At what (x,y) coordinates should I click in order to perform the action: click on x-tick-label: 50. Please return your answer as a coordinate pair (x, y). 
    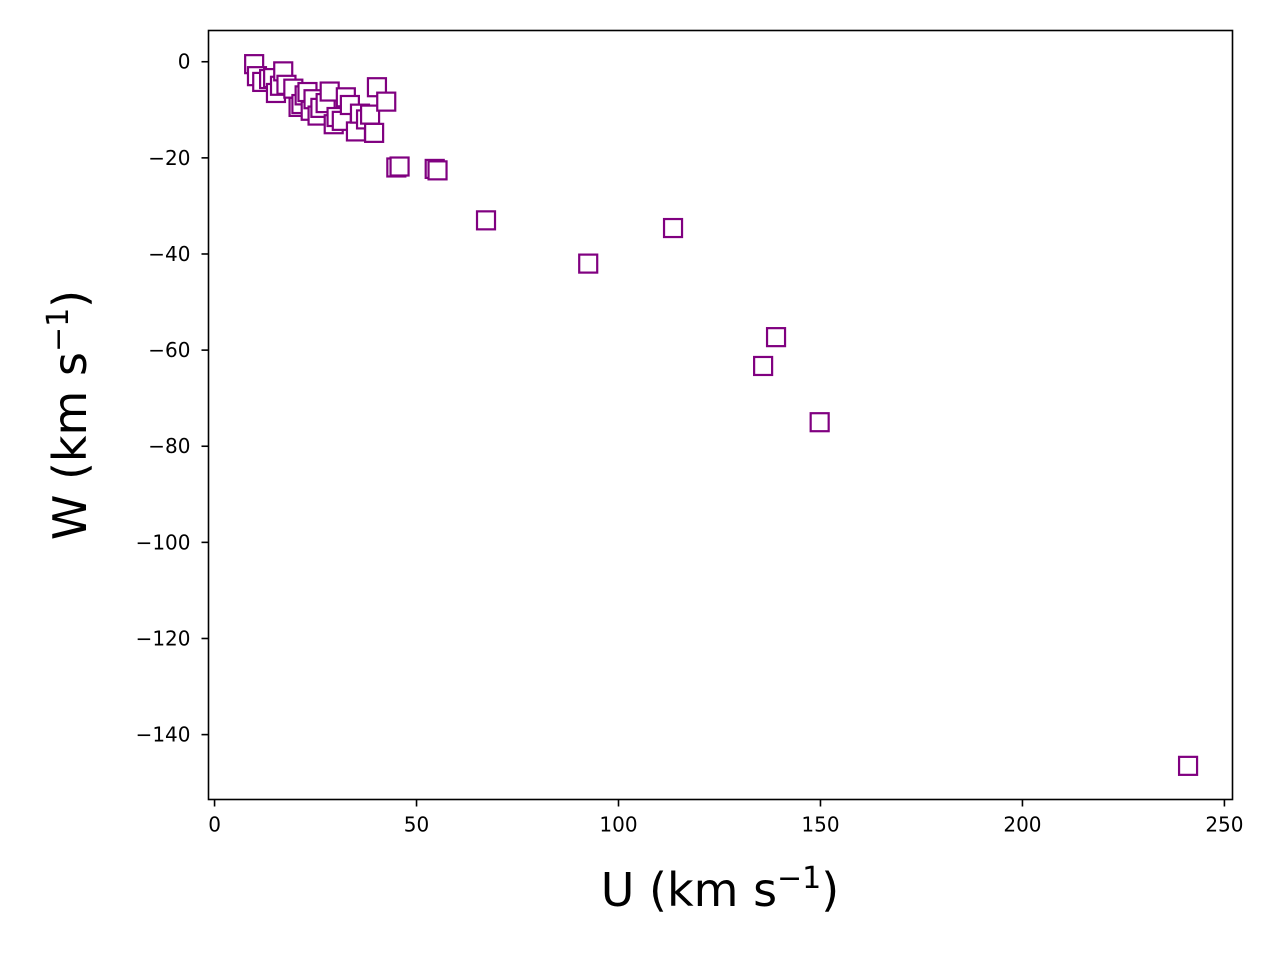
    Looking at the image, I should click on (416, 825).